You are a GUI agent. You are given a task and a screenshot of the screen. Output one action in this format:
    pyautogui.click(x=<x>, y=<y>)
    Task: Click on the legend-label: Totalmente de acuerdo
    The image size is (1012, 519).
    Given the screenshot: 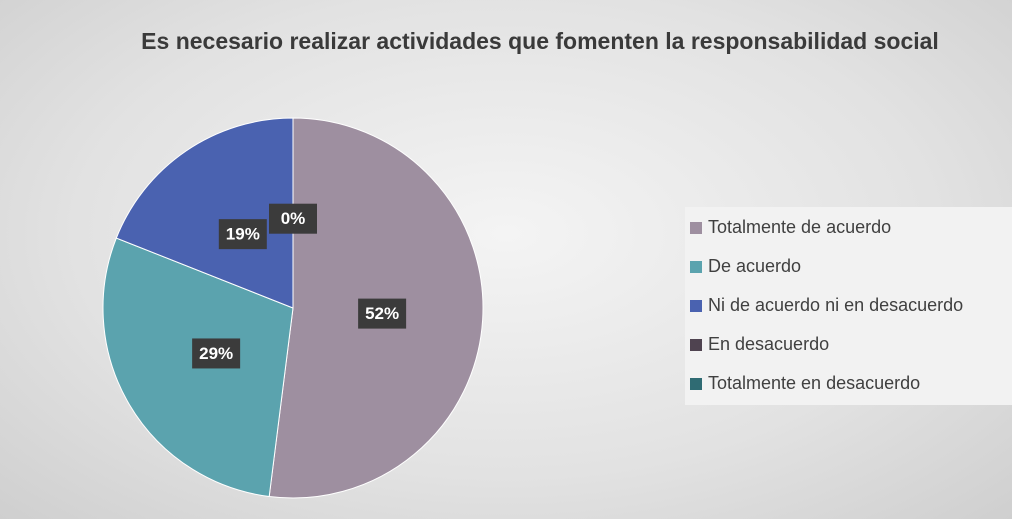 What is the action you would take?
    pyautogui.click(x=799, y=227)
    